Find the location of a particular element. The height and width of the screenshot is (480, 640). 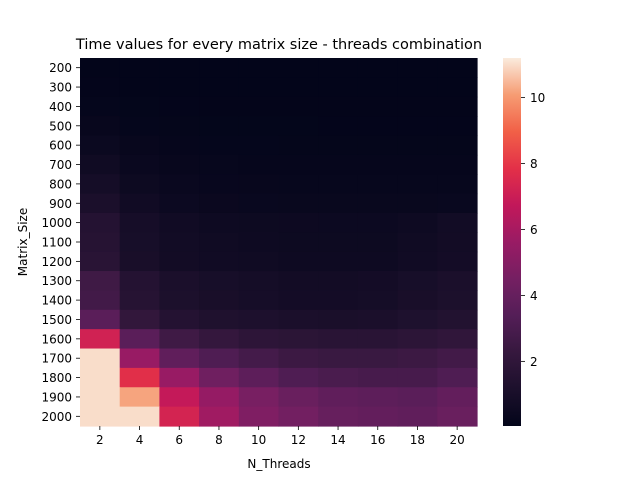

x-tick-label: 18 is located at coordinates (417, 440).